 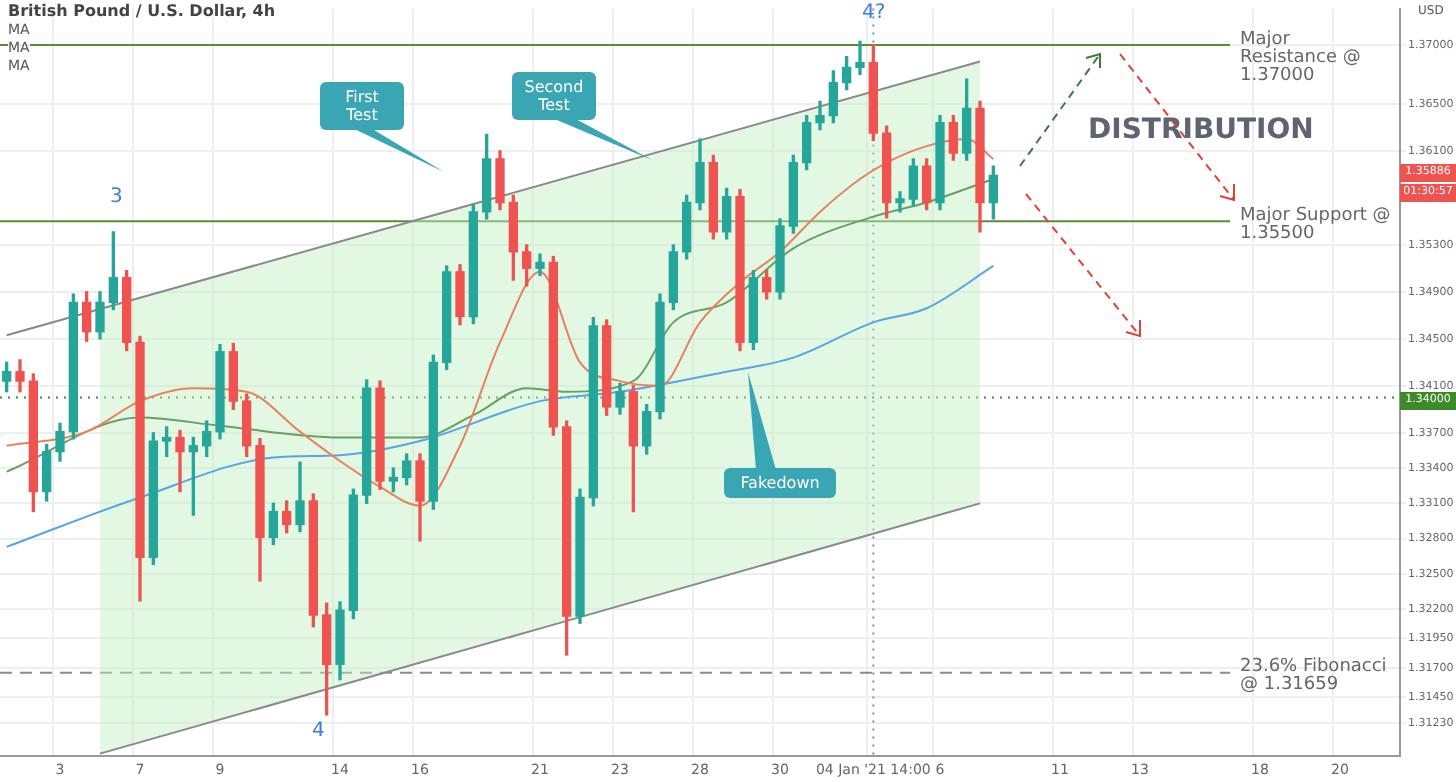 I want to click on ref-line-label: 23.6% Fibonacci @ 1.31659, so click(x=1313, y=676).